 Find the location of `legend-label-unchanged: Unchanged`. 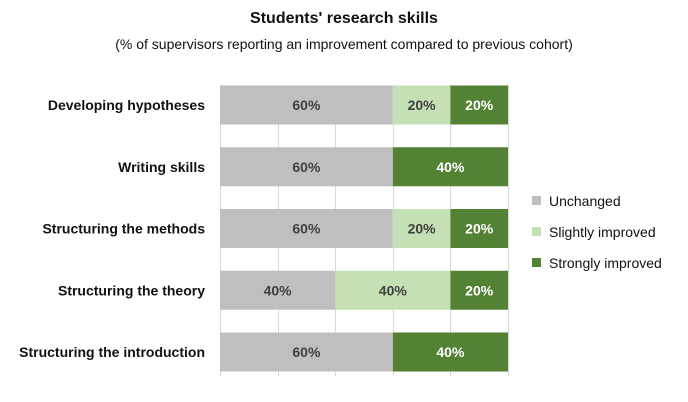

legend-label-unchanged: Unchanged is located at coordinates (585, 200).